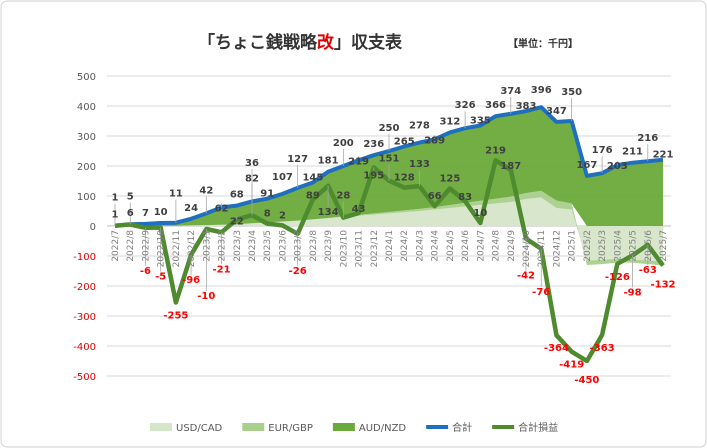 The height and width of the screenshot is (448, 707). Describe the element at coordinates (86, 197) in the screenshot. I see `y-tick-label: 100` at that location.